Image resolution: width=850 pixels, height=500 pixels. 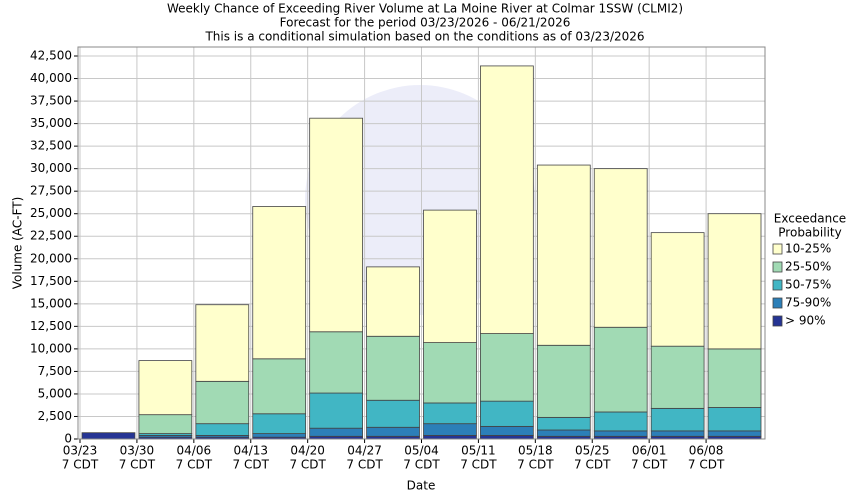 I want to click on x-tick-label: 04/27, so click(x=364, y=451).